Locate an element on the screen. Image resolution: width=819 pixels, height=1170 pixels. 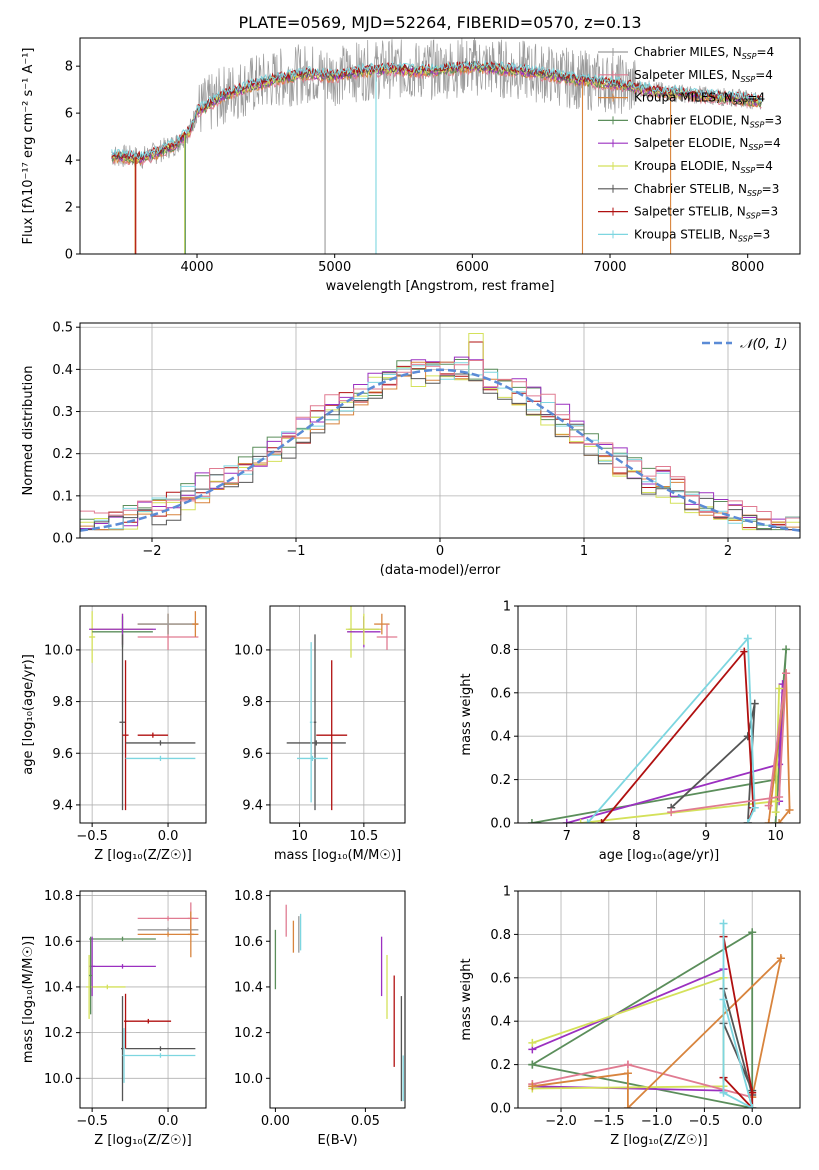
x-tick-label: 0.00 is located at coordinates (275, 1121).